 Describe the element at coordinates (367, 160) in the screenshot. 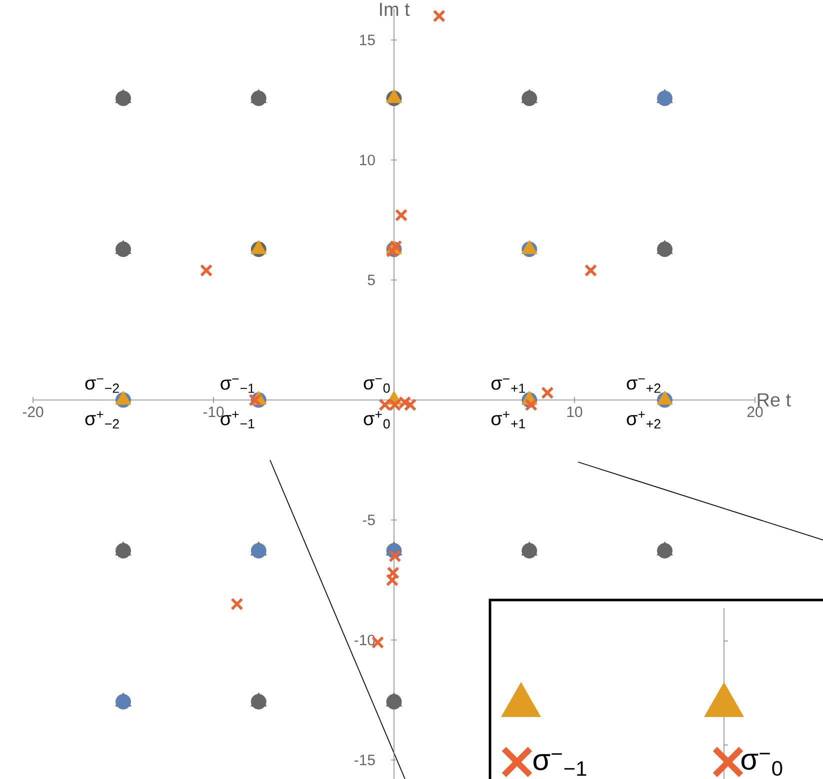

I see `y-tick-label: 10` at that location.